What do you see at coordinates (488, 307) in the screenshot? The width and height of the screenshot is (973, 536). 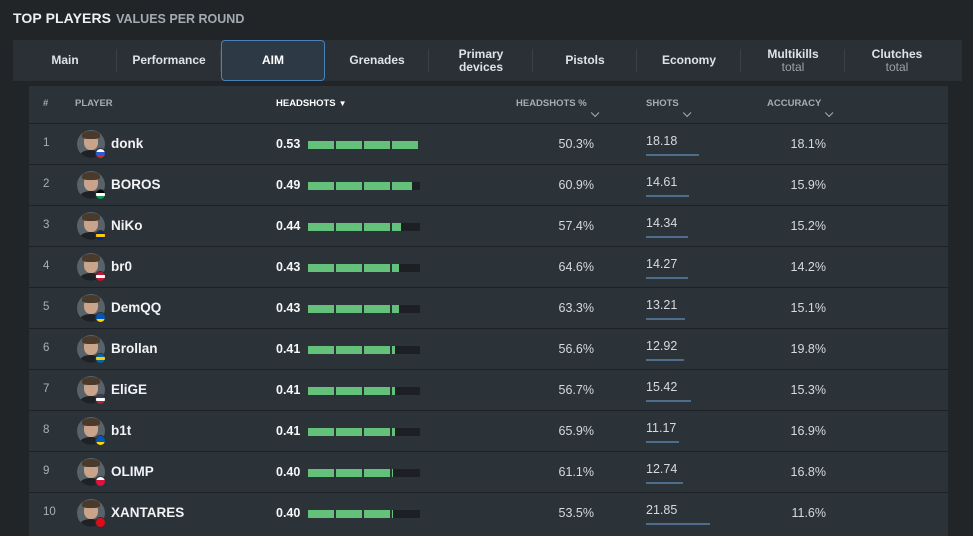 I see `table-row: 5 DemQQ 0.43 63.3% 13.21 15.1%` at bounding box center [488, 307].